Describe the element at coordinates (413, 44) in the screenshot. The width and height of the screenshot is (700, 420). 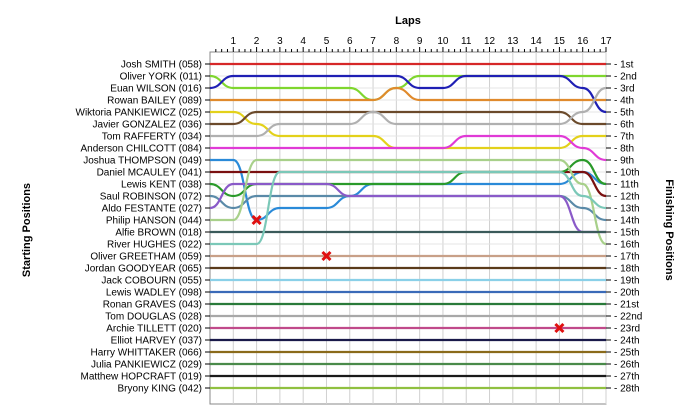
I see `lap-ticks: 1 2 3 4 5 6 7 8 9 10 11 12 13 14 15 16 17` at that location.